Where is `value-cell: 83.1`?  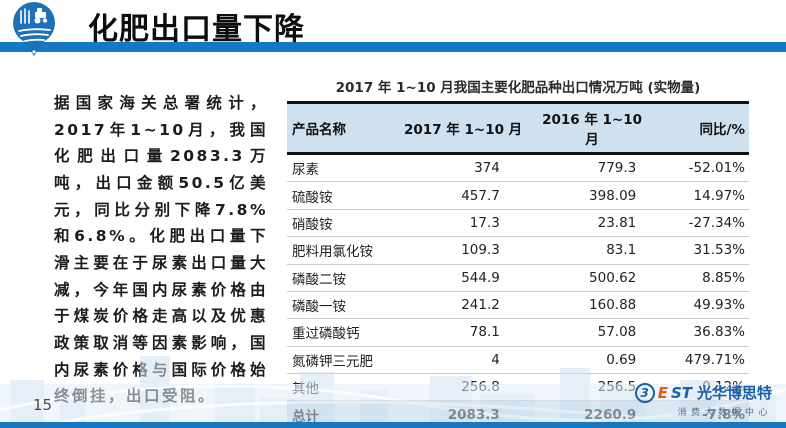 value-cell: 83.1 is located at coordinates (597, 250).